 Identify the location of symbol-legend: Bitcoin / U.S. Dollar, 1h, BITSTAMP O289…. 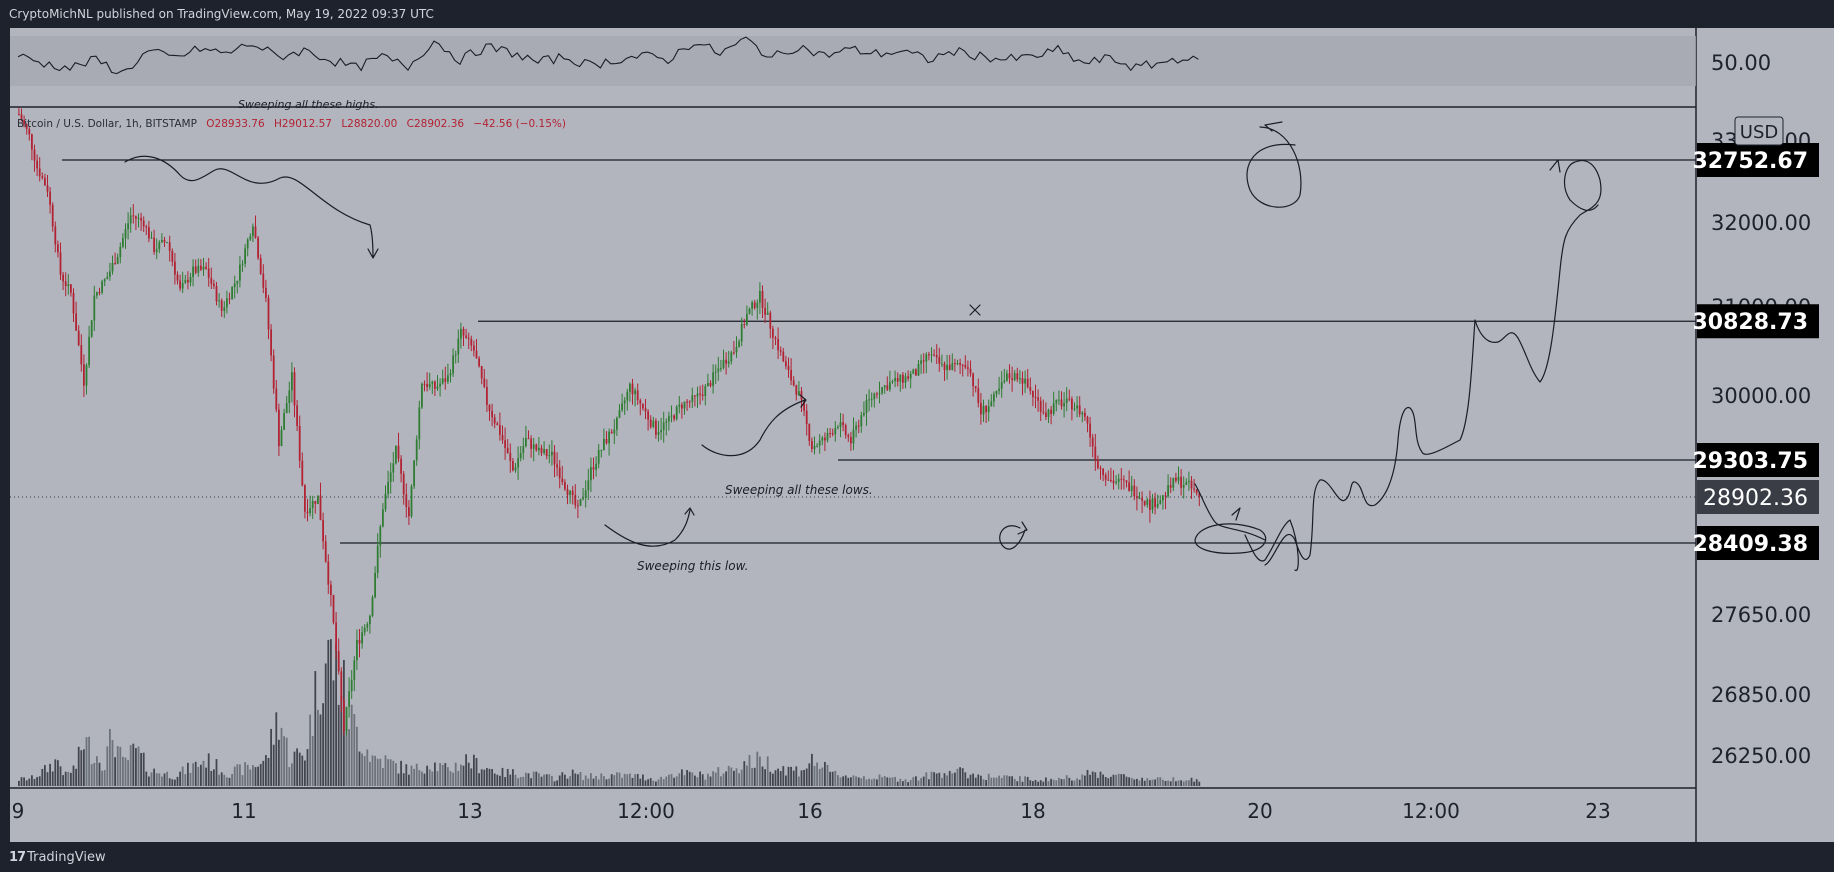
(291, 124).